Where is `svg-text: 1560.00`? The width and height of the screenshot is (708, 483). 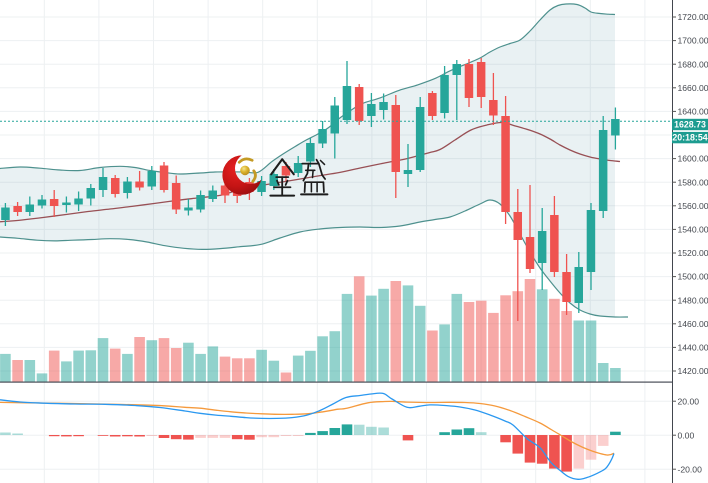 svg-text: 1560.00 is located at coordinates (693, 206).